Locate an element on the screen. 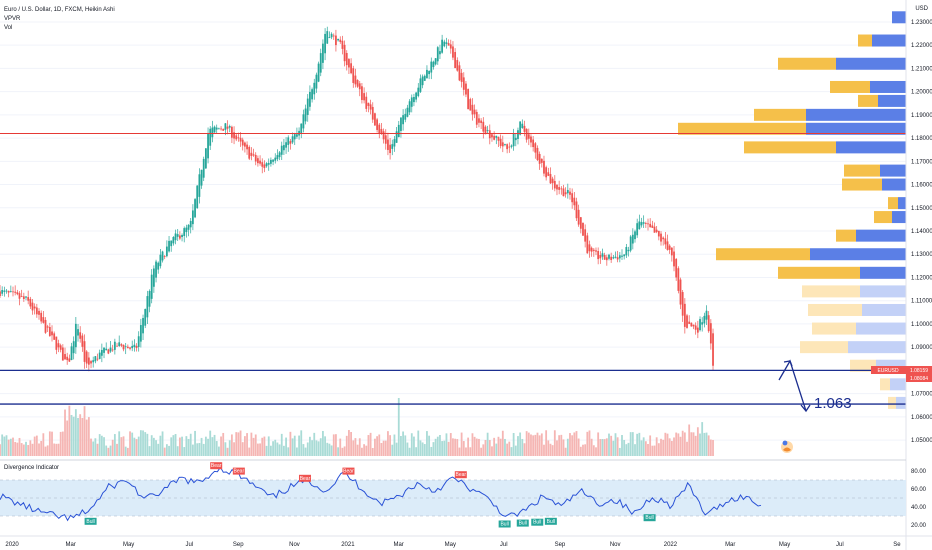 This screenshot has width=932, height=550. arrow-head-up is located at coordinates (788, 363).